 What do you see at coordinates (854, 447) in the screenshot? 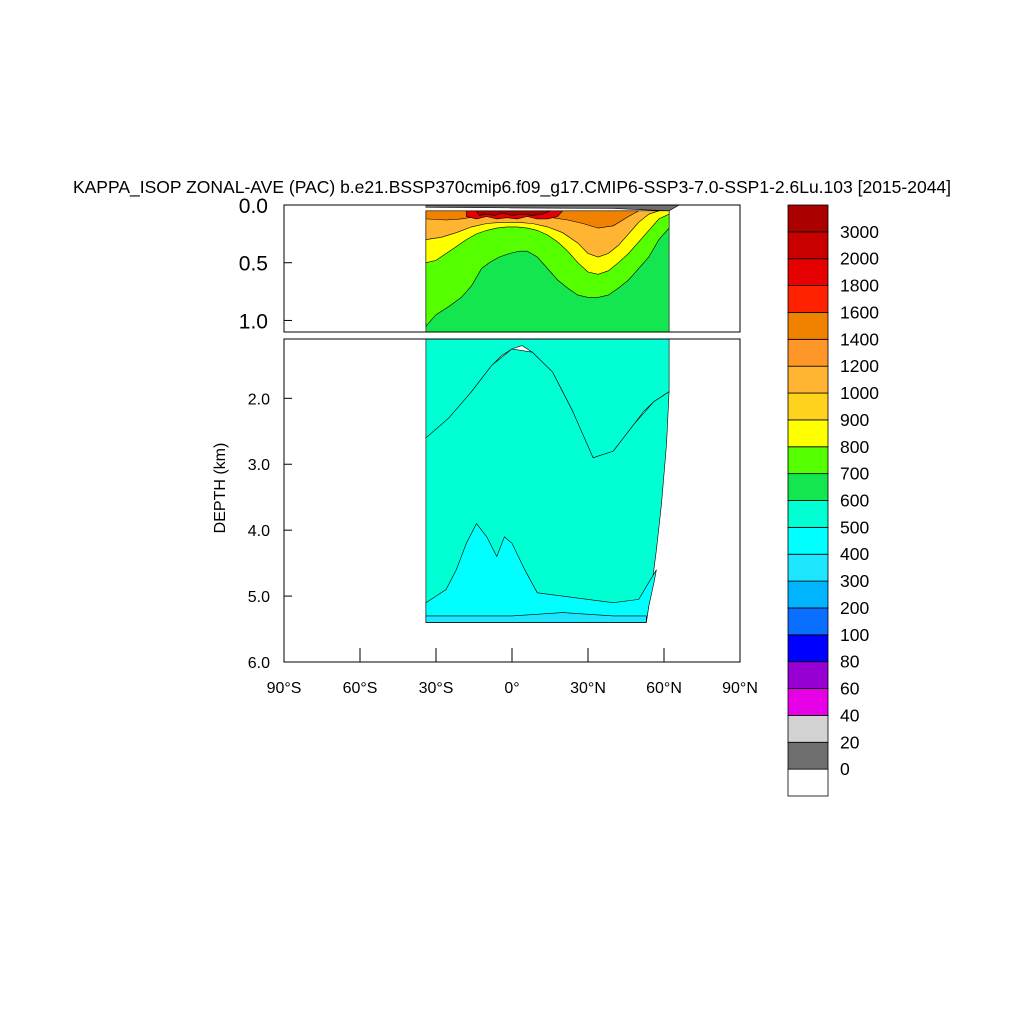
I see `colorbar-level-label: 800` at bounding box center [854, 447].